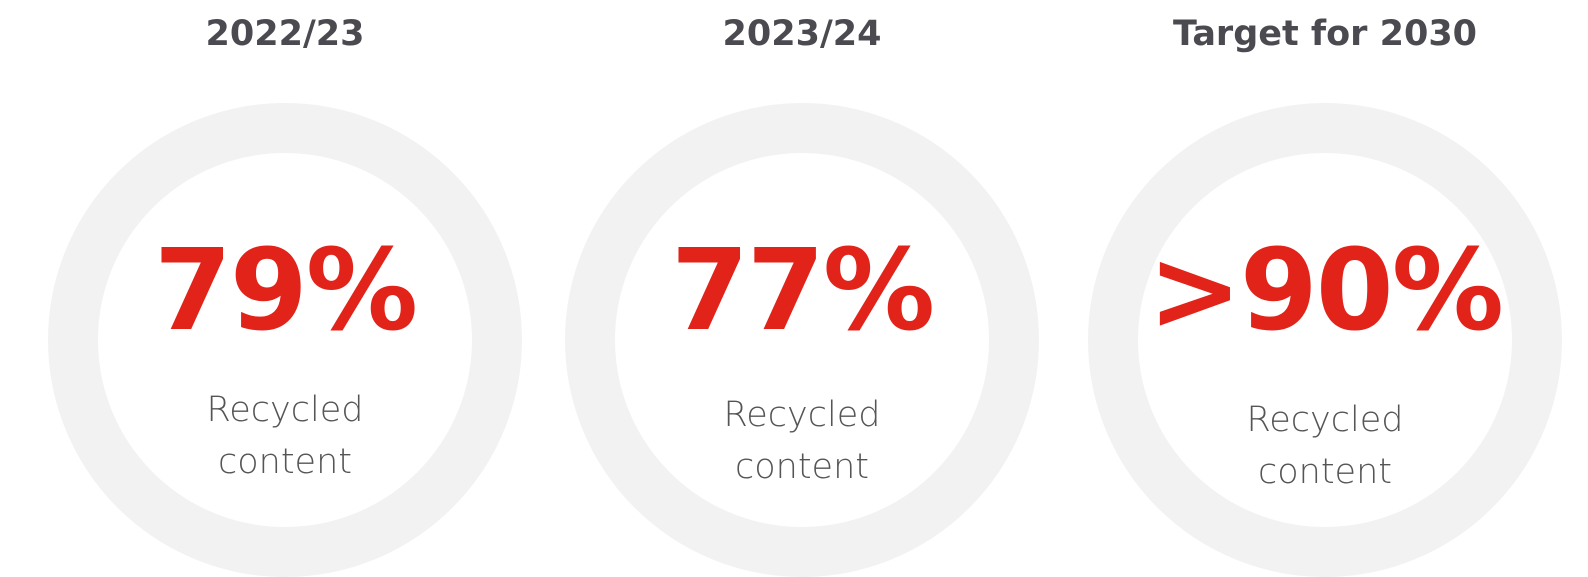 Image resolution: width=1588 pixels, height=577 pixels. What do you see at coordinates (1325, 34) in the screenshot?
I see `heading: Target for 2030` at bounding box center [1325, 34].